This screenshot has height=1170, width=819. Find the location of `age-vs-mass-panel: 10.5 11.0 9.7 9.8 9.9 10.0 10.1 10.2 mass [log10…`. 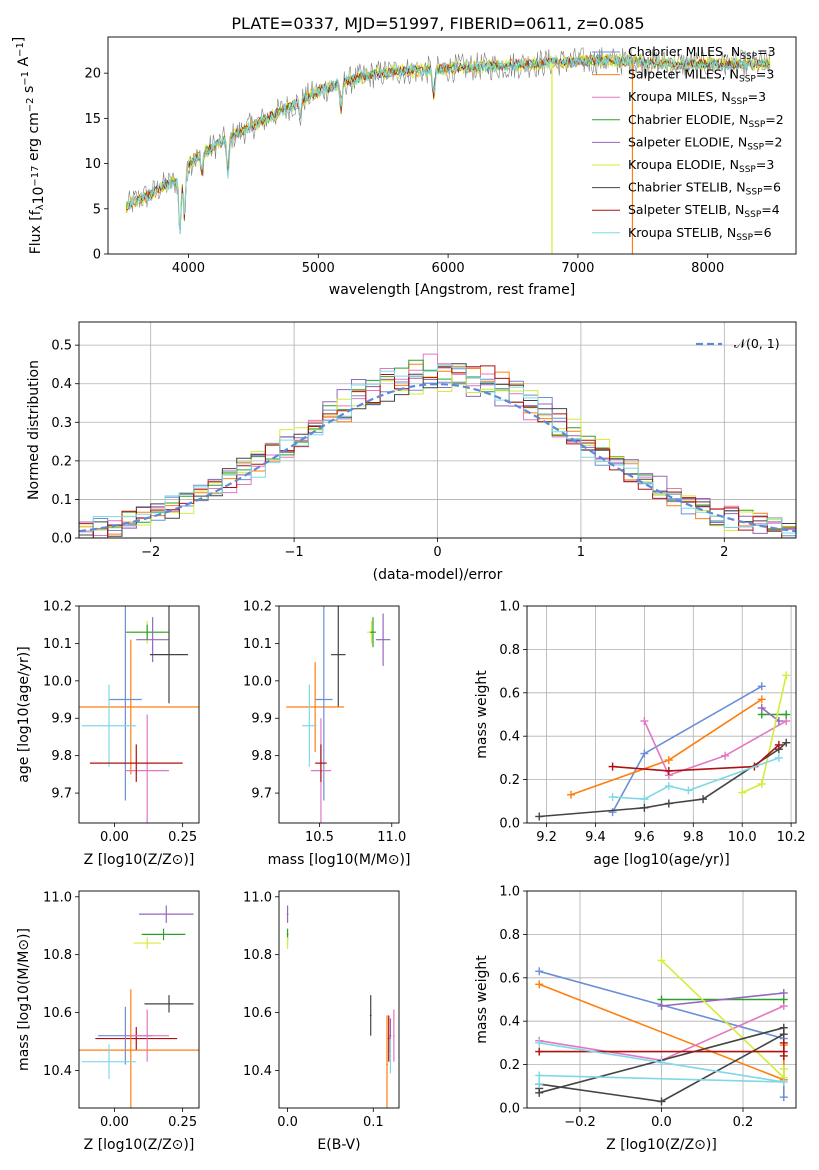

age-vs-mass-panel: 10.5 11.0 9.7 9.8 9.9 10.0 10.1 10.2 mass [log10… is located at coordinates (327, 734).